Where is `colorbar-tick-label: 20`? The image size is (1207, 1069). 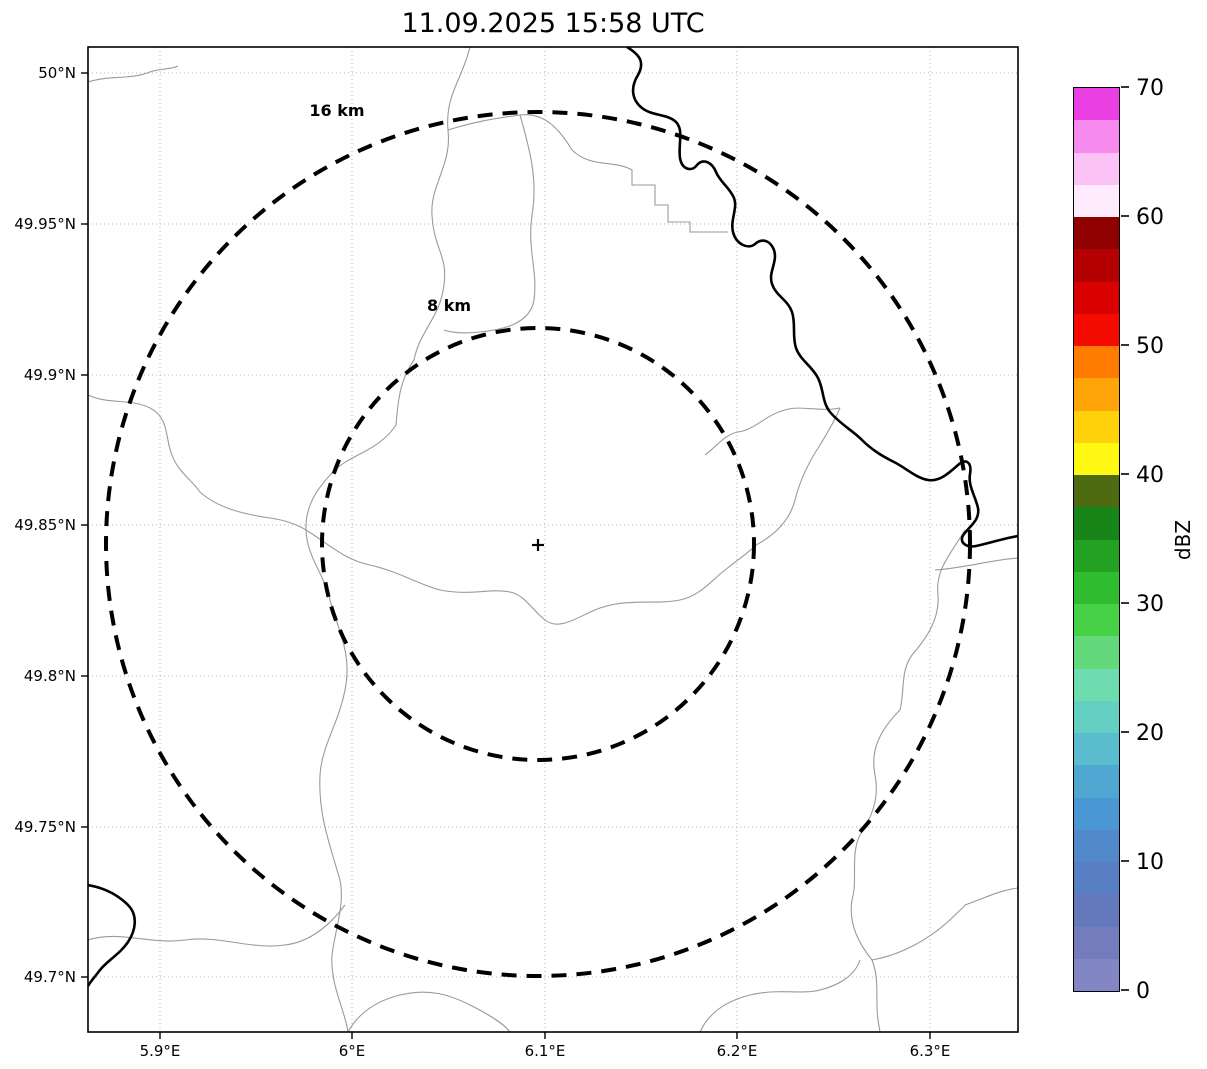
colorbar-tick-label: 20 is located at coordinates (1150, 733).